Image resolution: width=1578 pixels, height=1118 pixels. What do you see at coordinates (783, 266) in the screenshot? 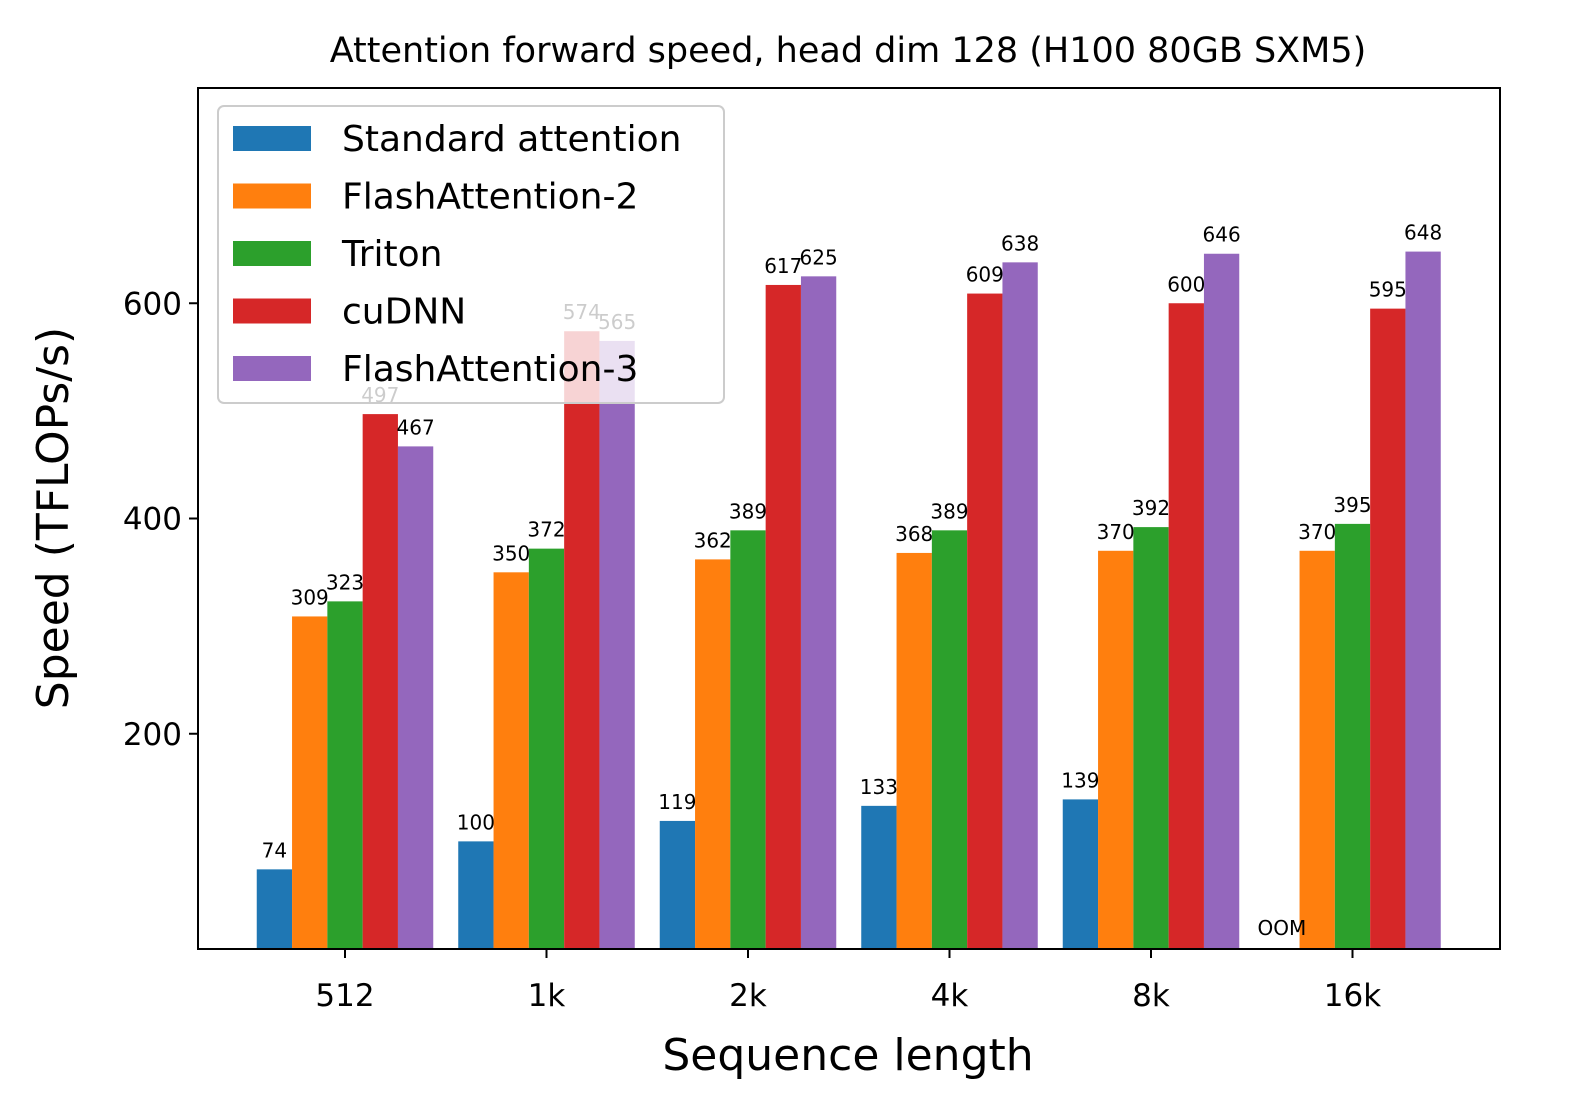
I see `bar-value-label: 617` at bounding box center [783, 266].